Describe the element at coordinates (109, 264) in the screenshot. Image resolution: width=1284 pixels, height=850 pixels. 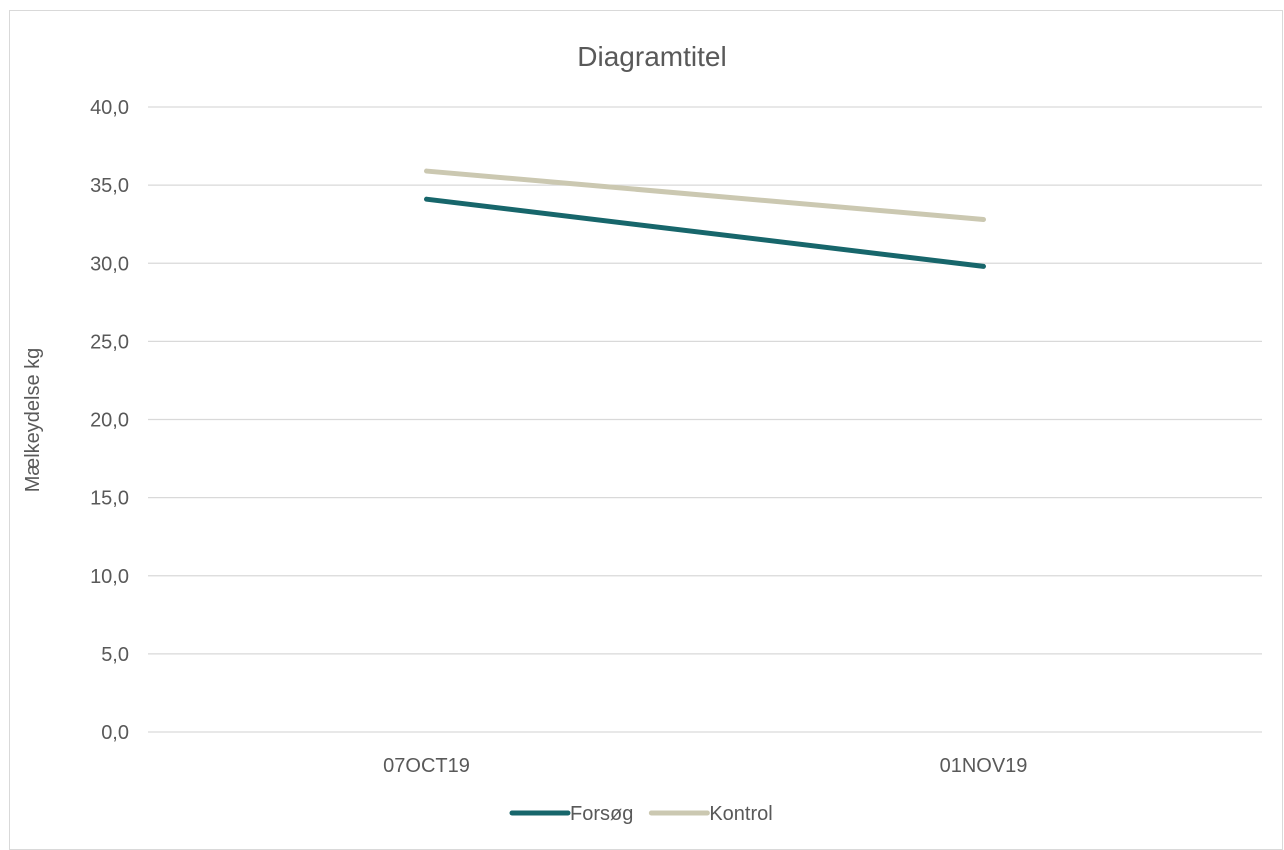
I see `y-tick-label: 30,0` at that location.